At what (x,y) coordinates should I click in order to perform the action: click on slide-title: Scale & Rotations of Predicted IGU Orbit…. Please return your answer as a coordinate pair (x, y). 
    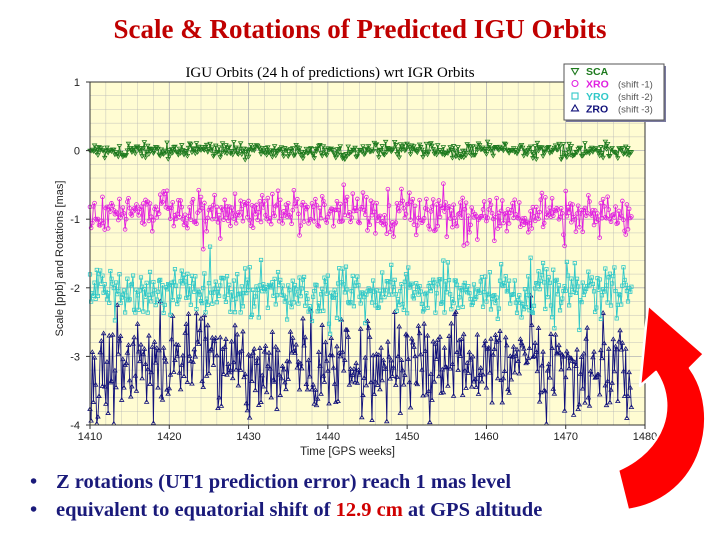
    Looking at the image, I should click on (360, 29).